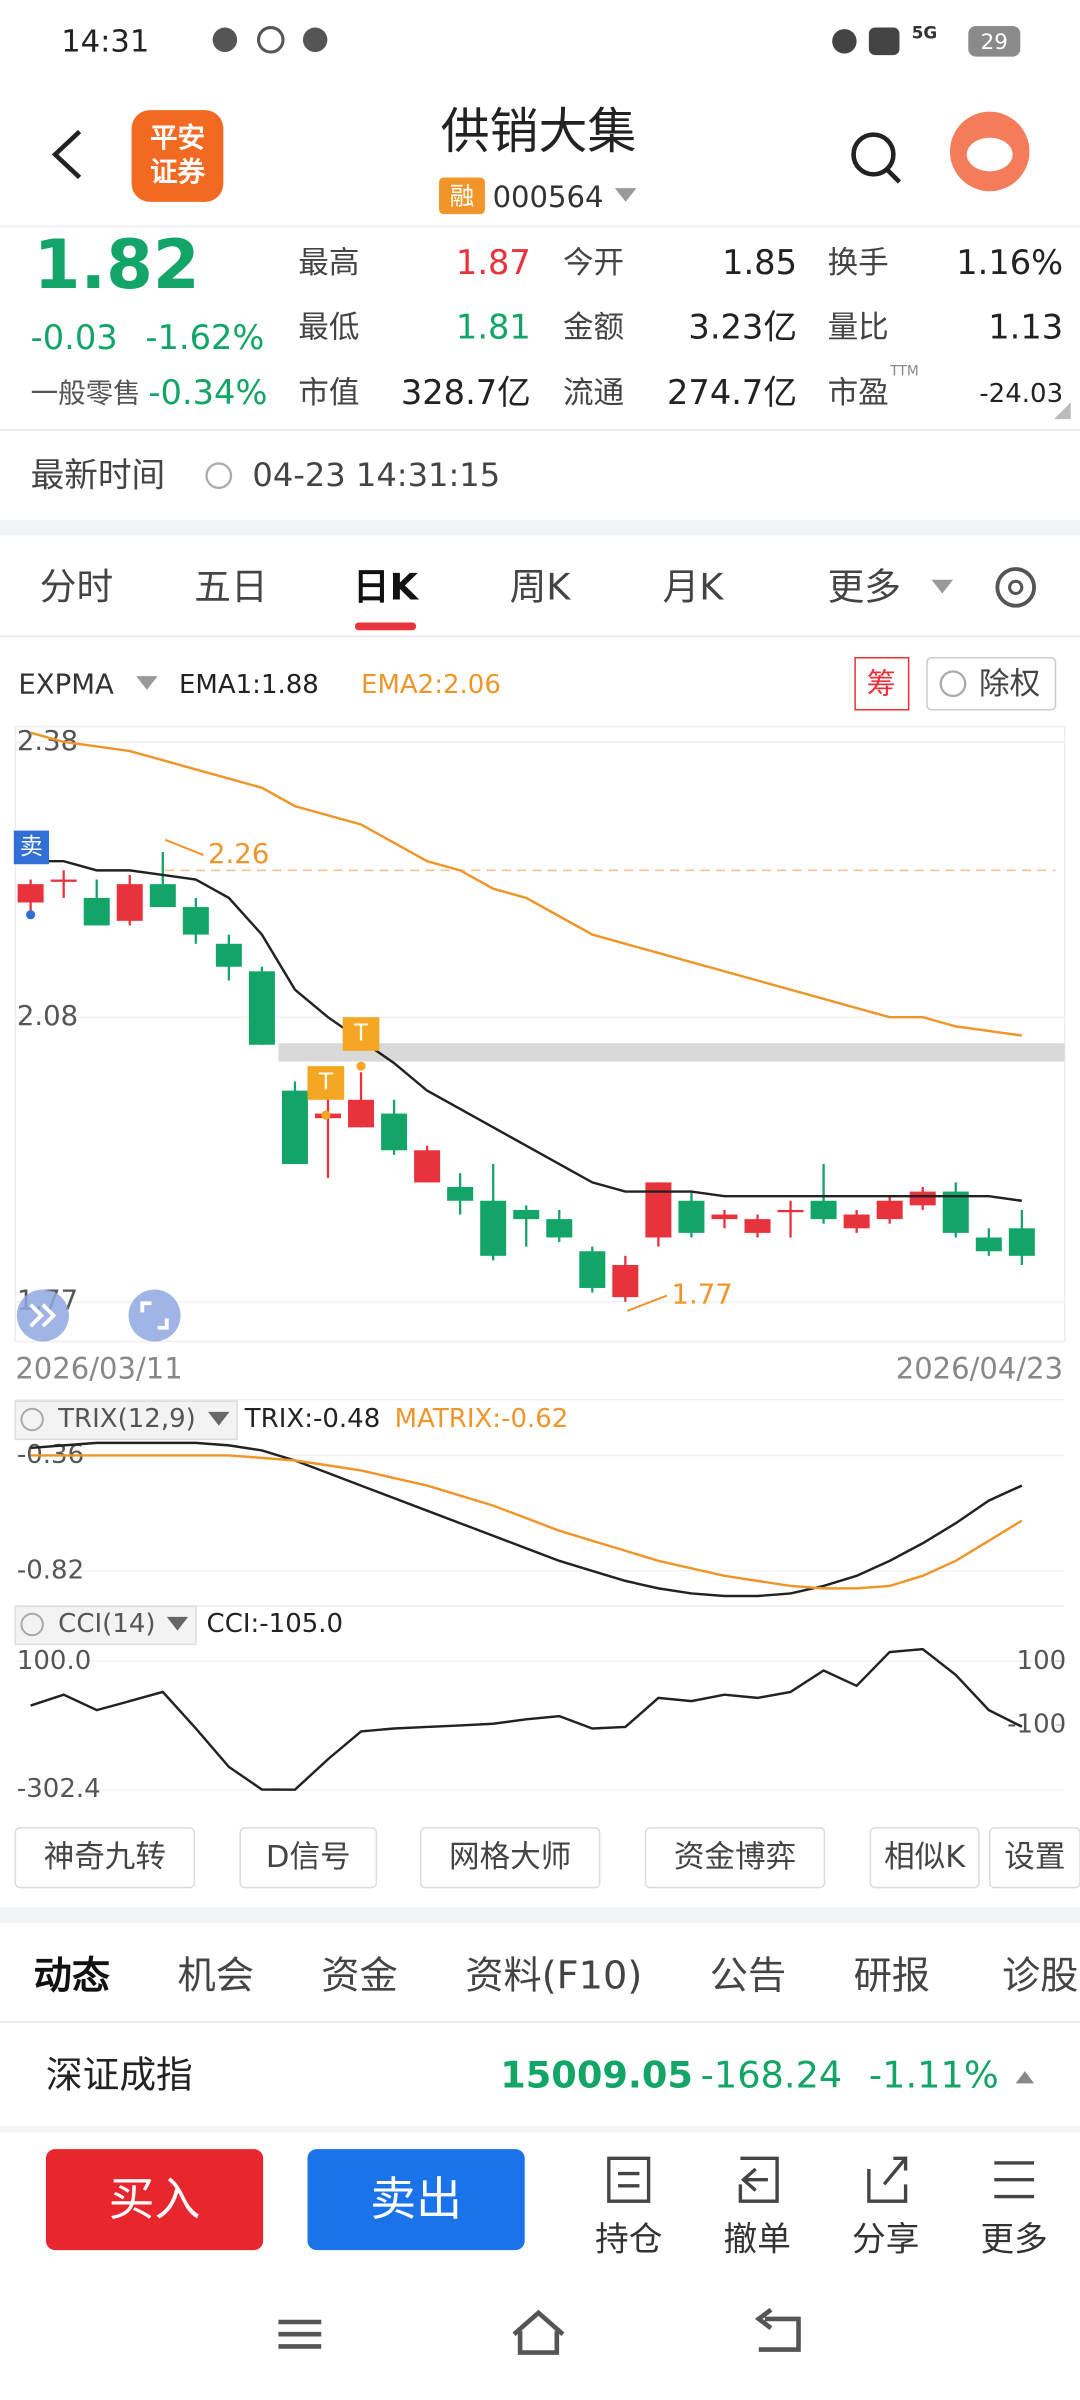 The width and height of the screenshot is (1080, 2400). What do you see at coordinates (74, 337) in the screenshot?
I see `change: -0.03` at bounding box center [74, 337].